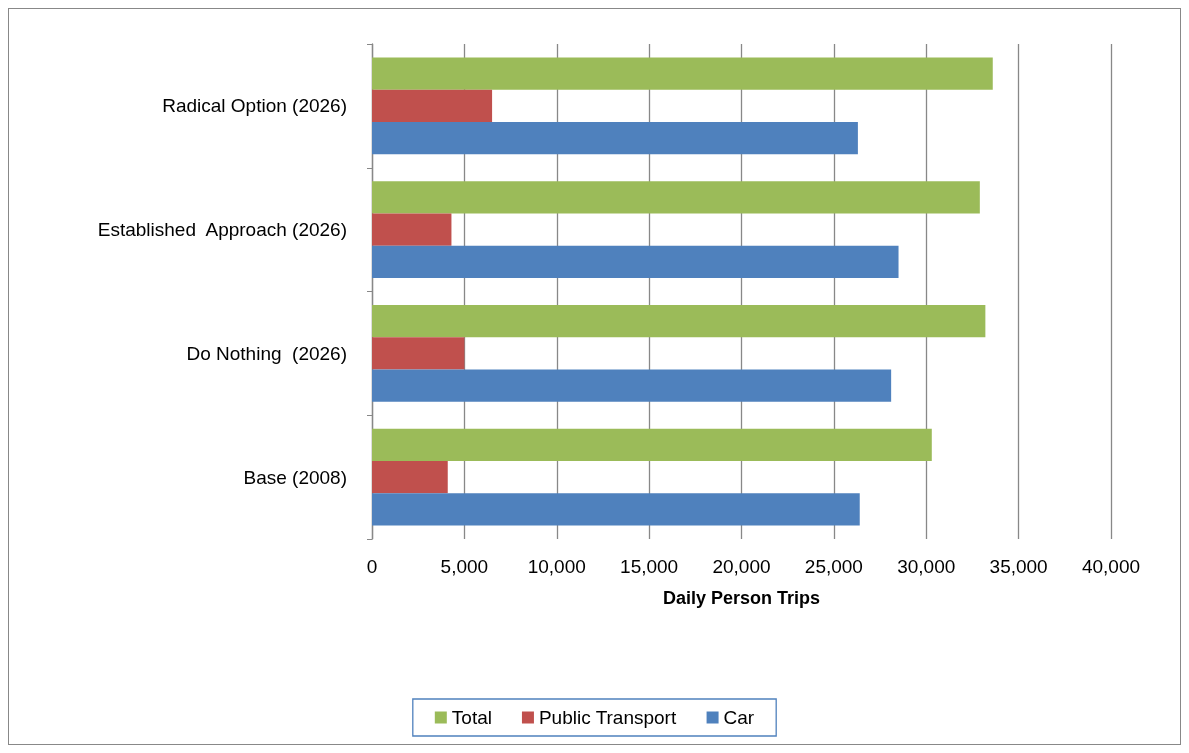 This screenshot has height=753, width=1189. What do you see at coordinates (372, 566) in the screenshot?
I see `x-tick-label: 0` at bounding box center [372, 566].